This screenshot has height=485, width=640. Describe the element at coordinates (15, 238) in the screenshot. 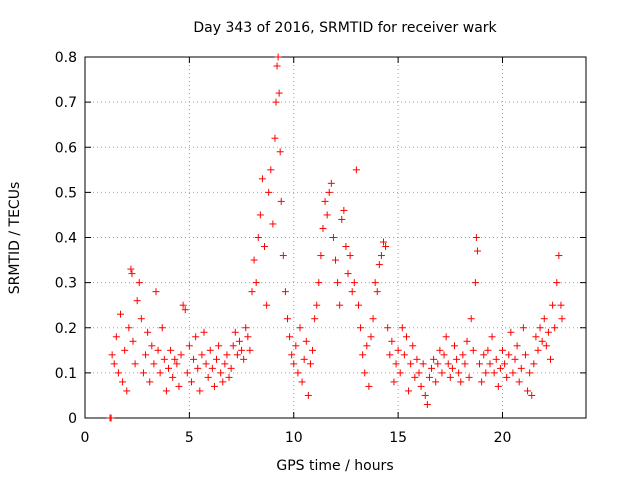

I see `y-axis-label: SRMTID / TECUs` at that location.